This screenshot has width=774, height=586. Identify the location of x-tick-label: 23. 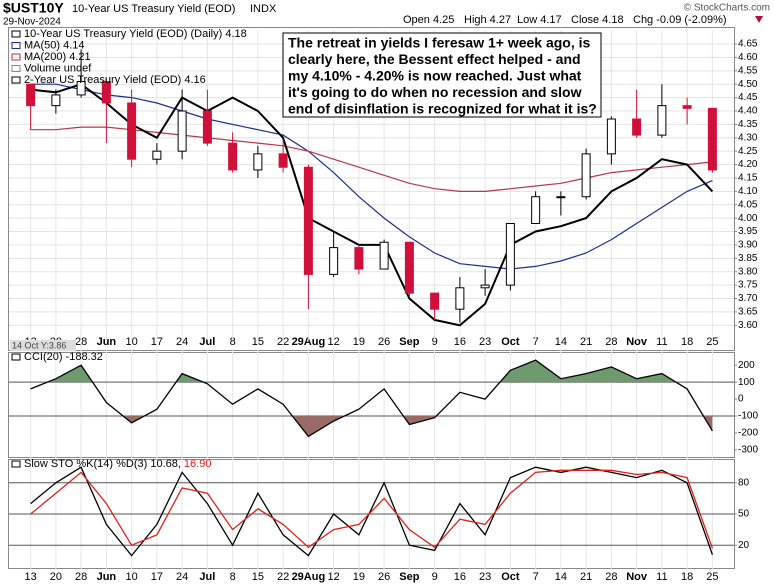
(485, 577).